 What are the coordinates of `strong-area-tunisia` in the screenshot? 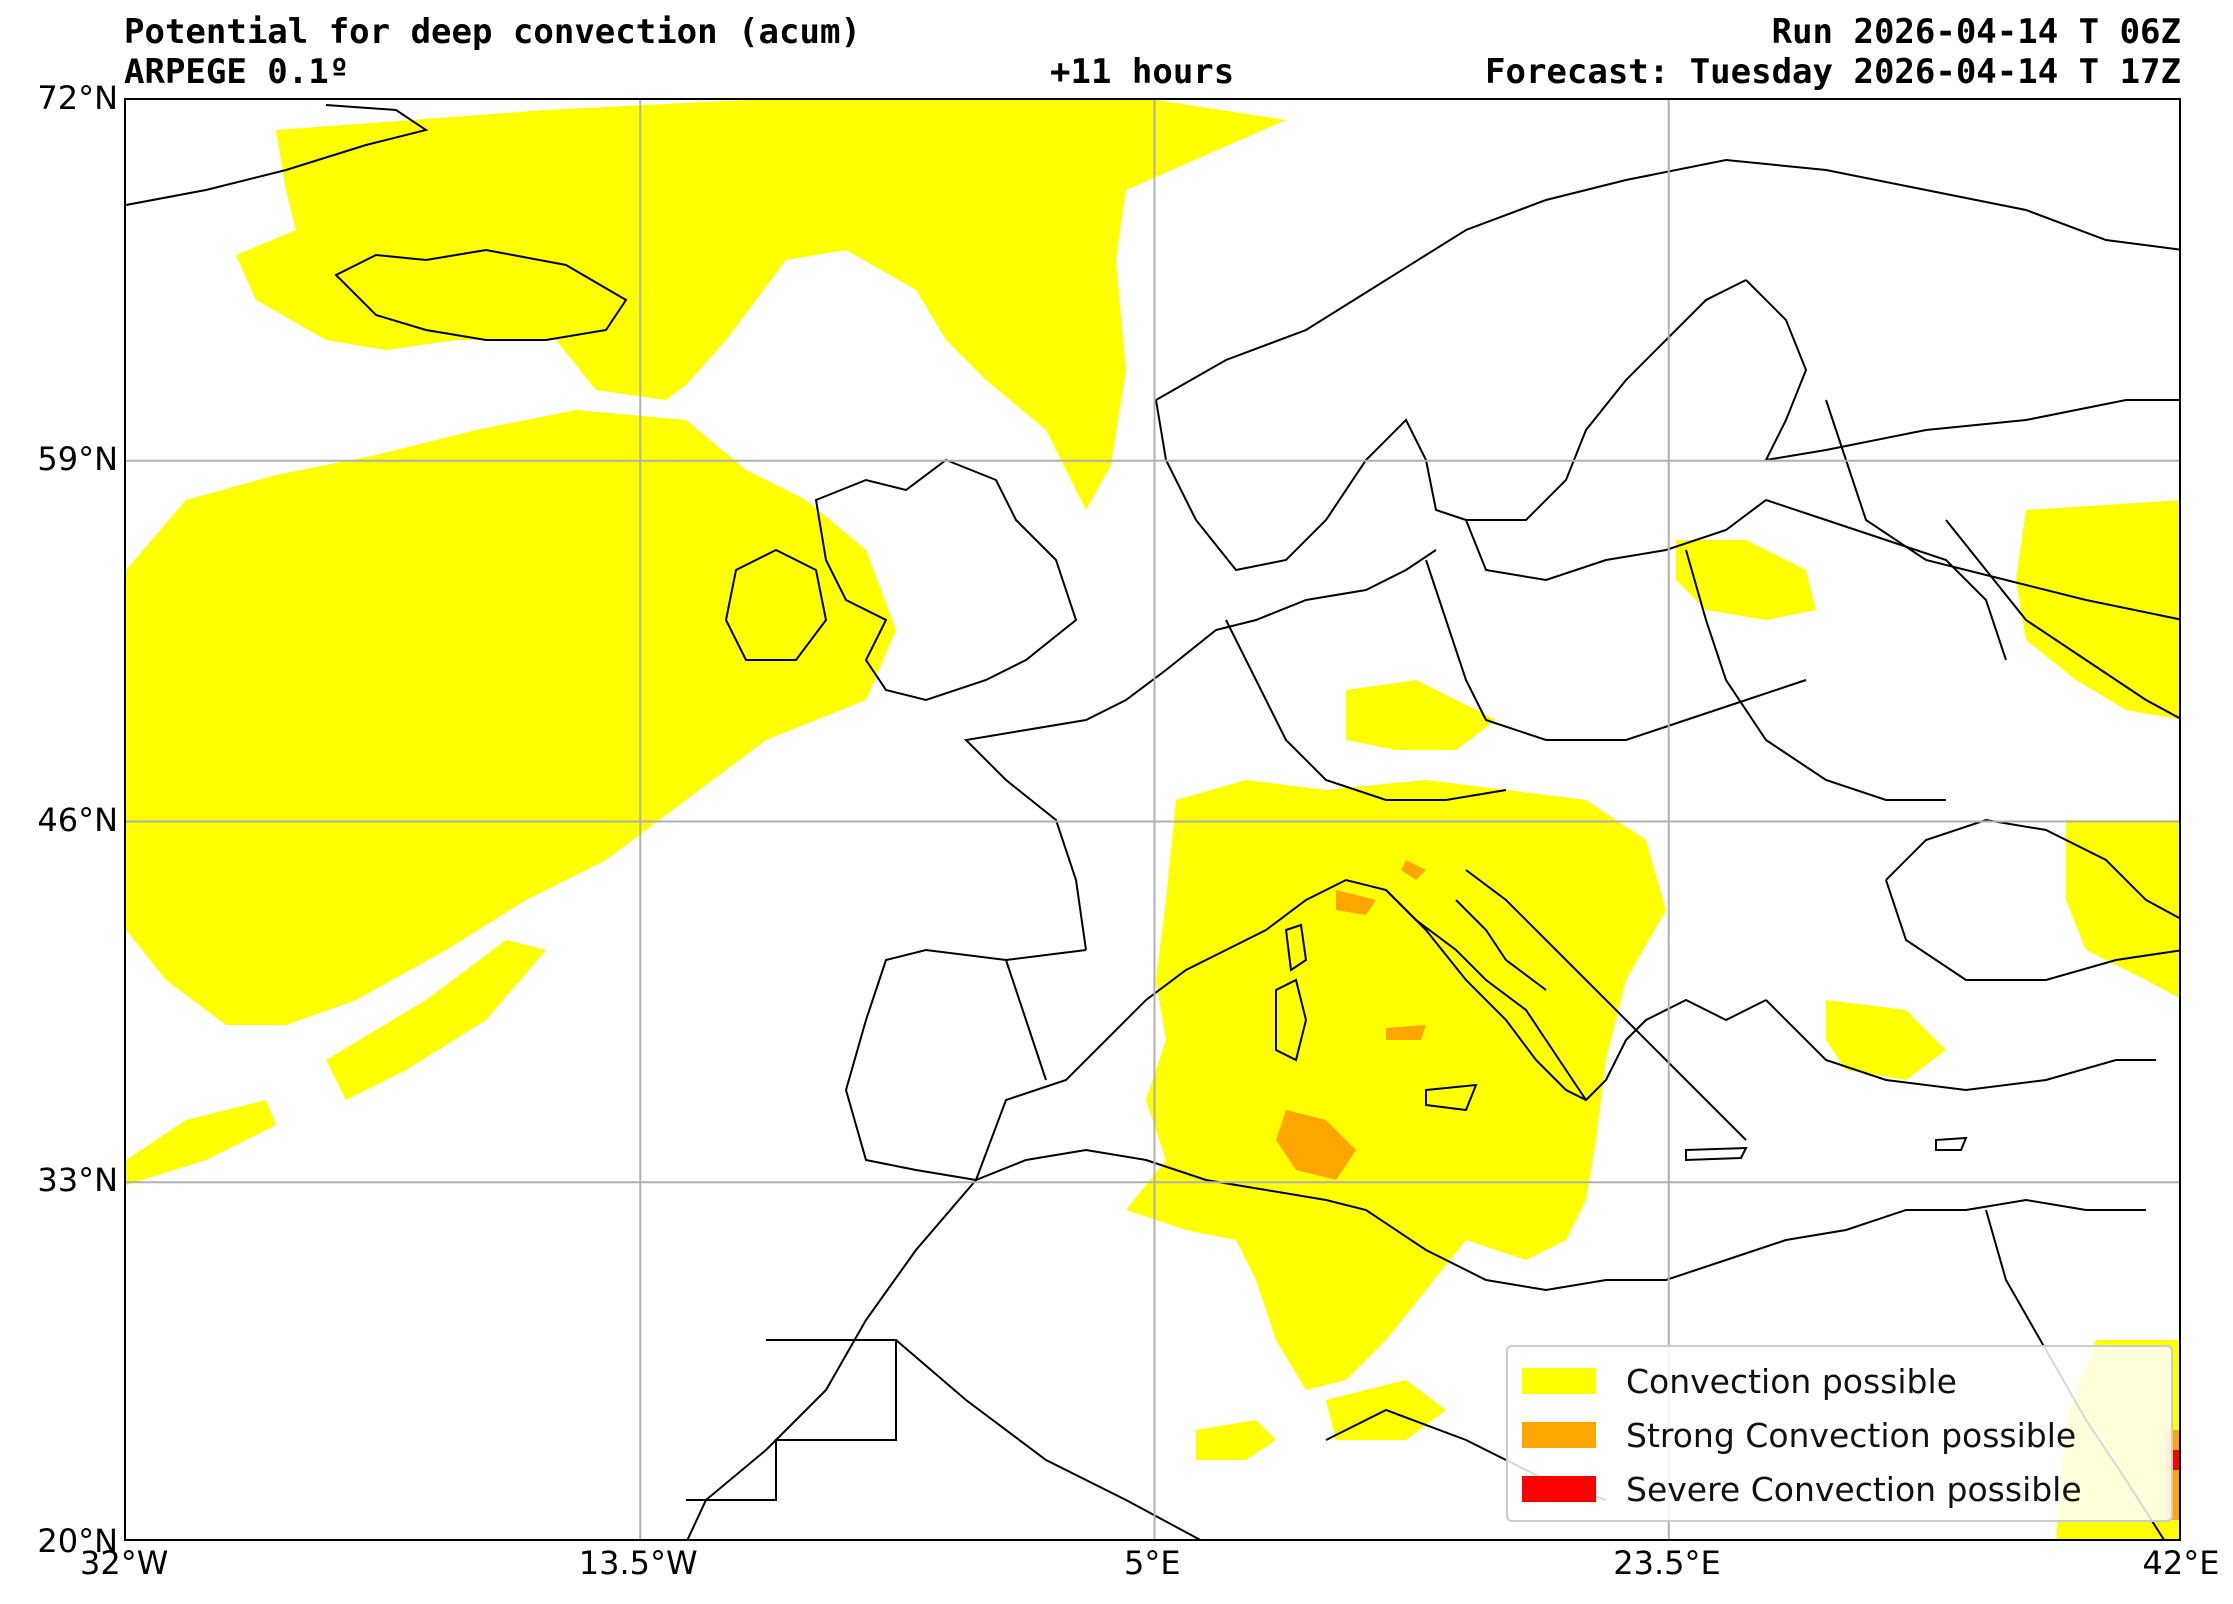 It's located at (1316, 1145).